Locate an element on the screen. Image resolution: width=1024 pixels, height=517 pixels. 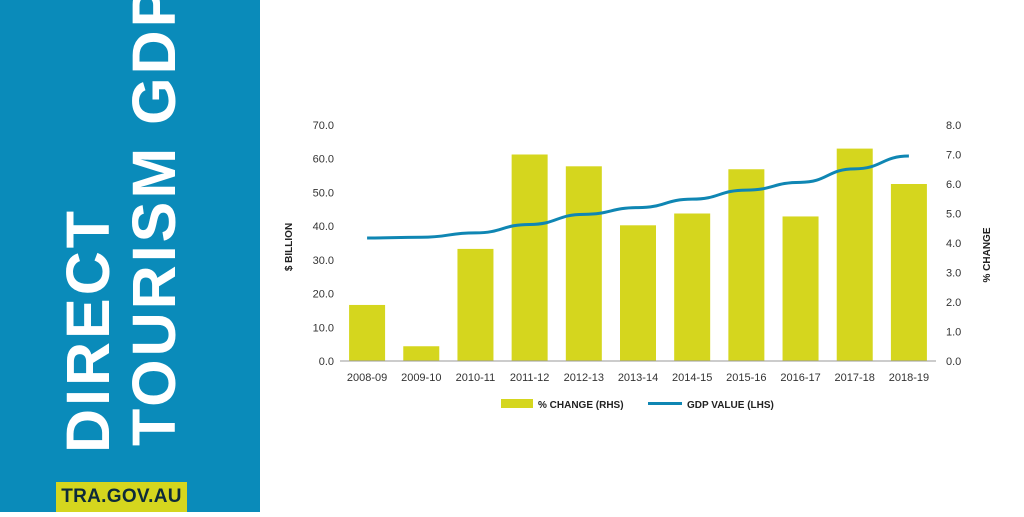
right-axis-title: % CHANGE is located at coordinates (987, 254).